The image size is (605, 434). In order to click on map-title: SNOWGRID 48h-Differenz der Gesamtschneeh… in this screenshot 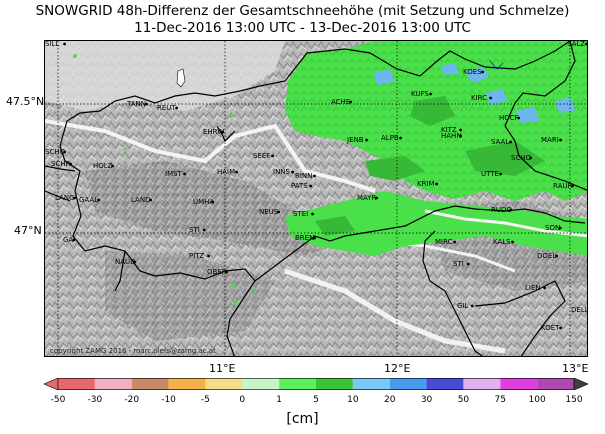, I will do `click(302, 11)`.